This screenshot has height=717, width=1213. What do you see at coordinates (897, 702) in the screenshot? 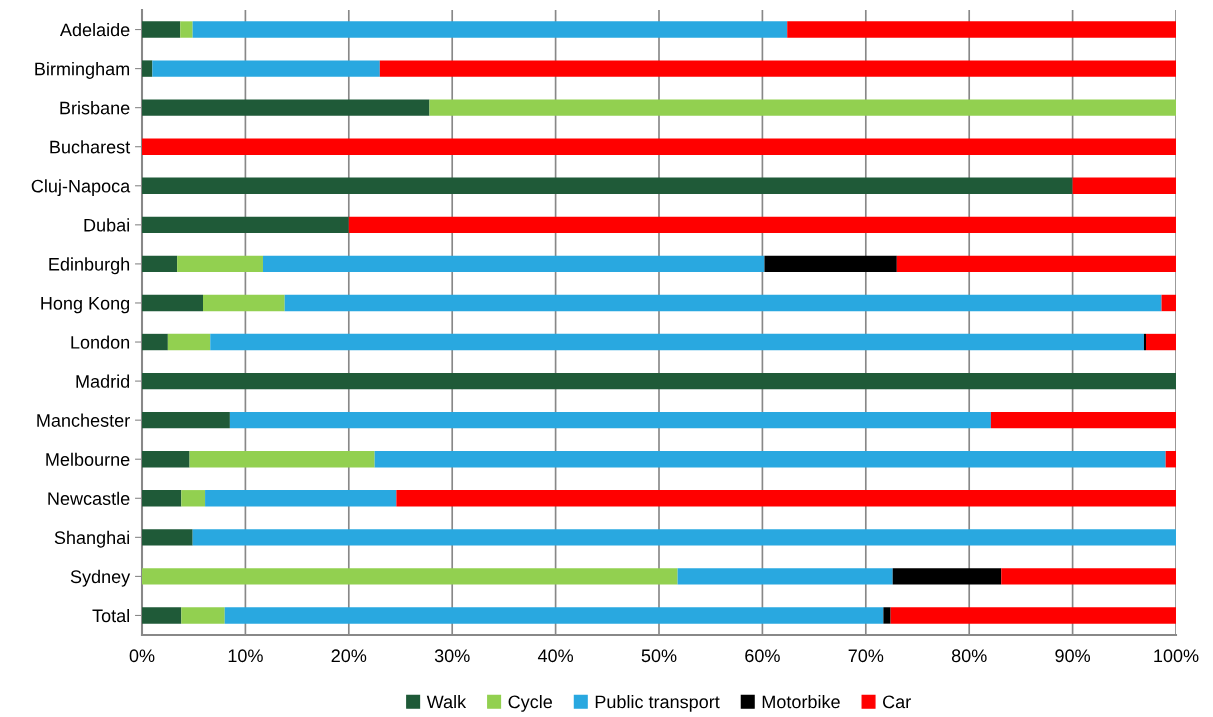
I see `legend-label: Car` at bounding box center [897, 702].